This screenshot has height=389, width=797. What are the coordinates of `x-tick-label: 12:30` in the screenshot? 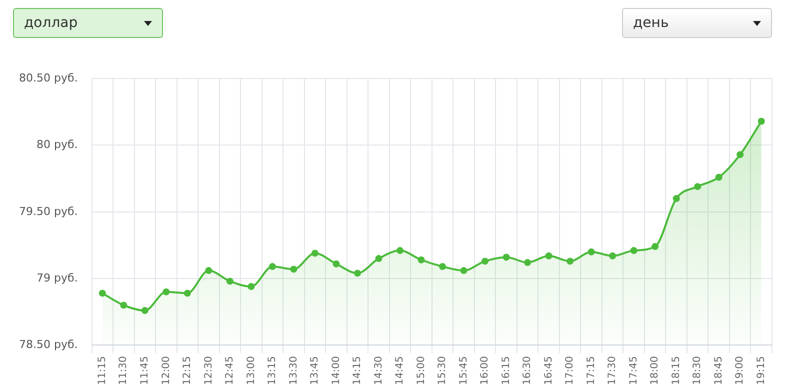 It's located at (208, 371).